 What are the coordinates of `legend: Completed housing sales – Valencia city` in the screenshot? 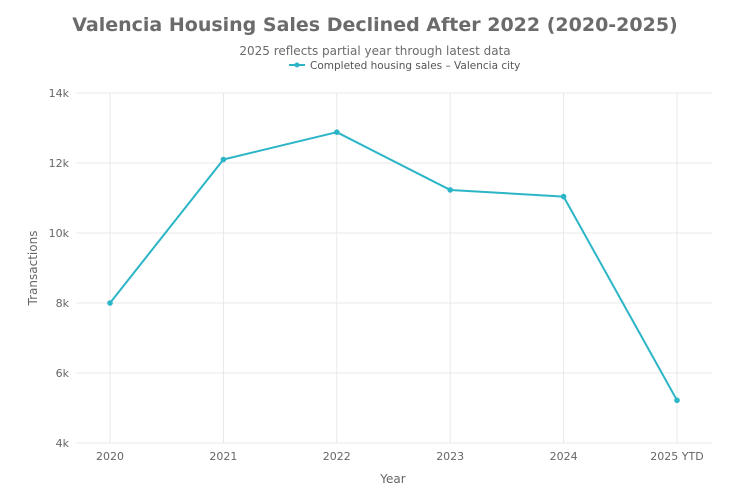 It's located at (404, 66).